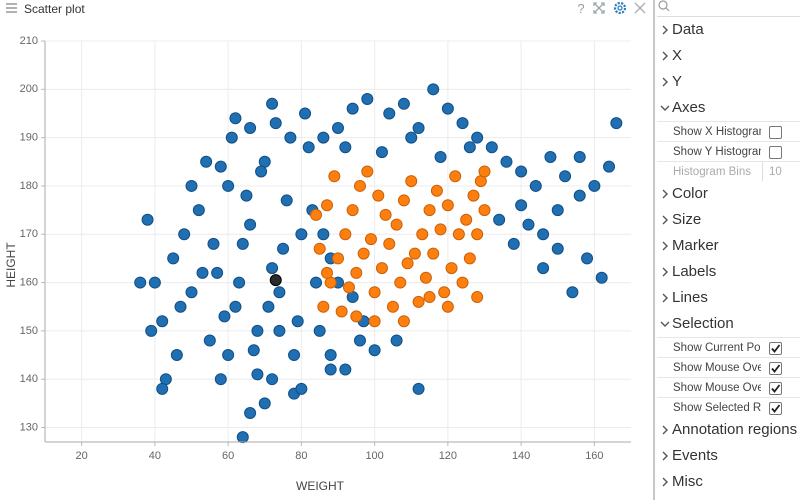  Describe the element at coordinates (677, 55) in the screenshot. I see `section-label: X` at that location.